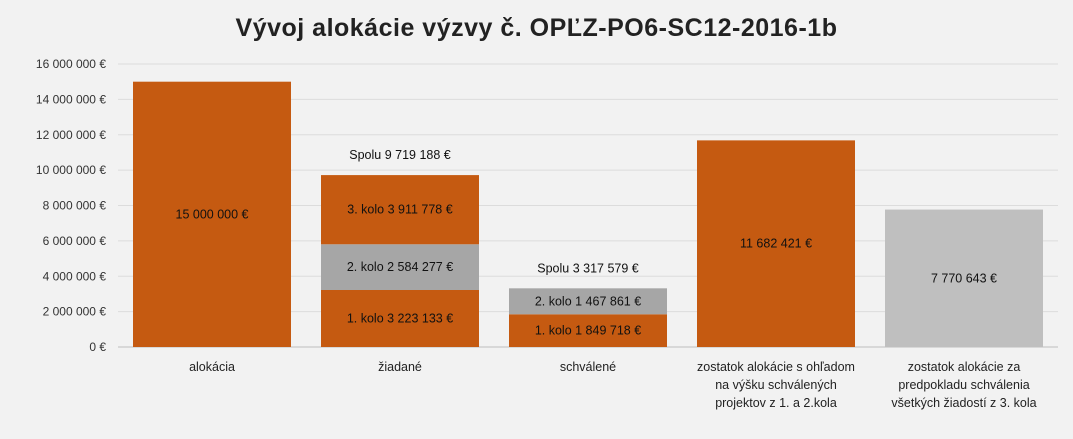 This screenshot has width=1073, height=439. Describe the element at coordinates (963, 385) in the screenshot. I see `x-category-label: predpokladu schválenia` at that location.